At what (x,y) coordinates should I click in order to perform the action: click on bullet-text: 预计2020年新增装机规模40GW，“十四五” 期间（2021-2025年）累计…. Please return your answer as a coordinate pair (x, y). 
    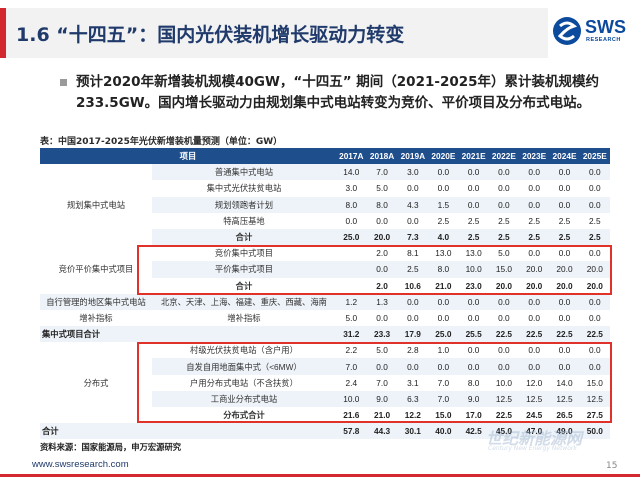
    Looking at the image, I should click on (338, 92).